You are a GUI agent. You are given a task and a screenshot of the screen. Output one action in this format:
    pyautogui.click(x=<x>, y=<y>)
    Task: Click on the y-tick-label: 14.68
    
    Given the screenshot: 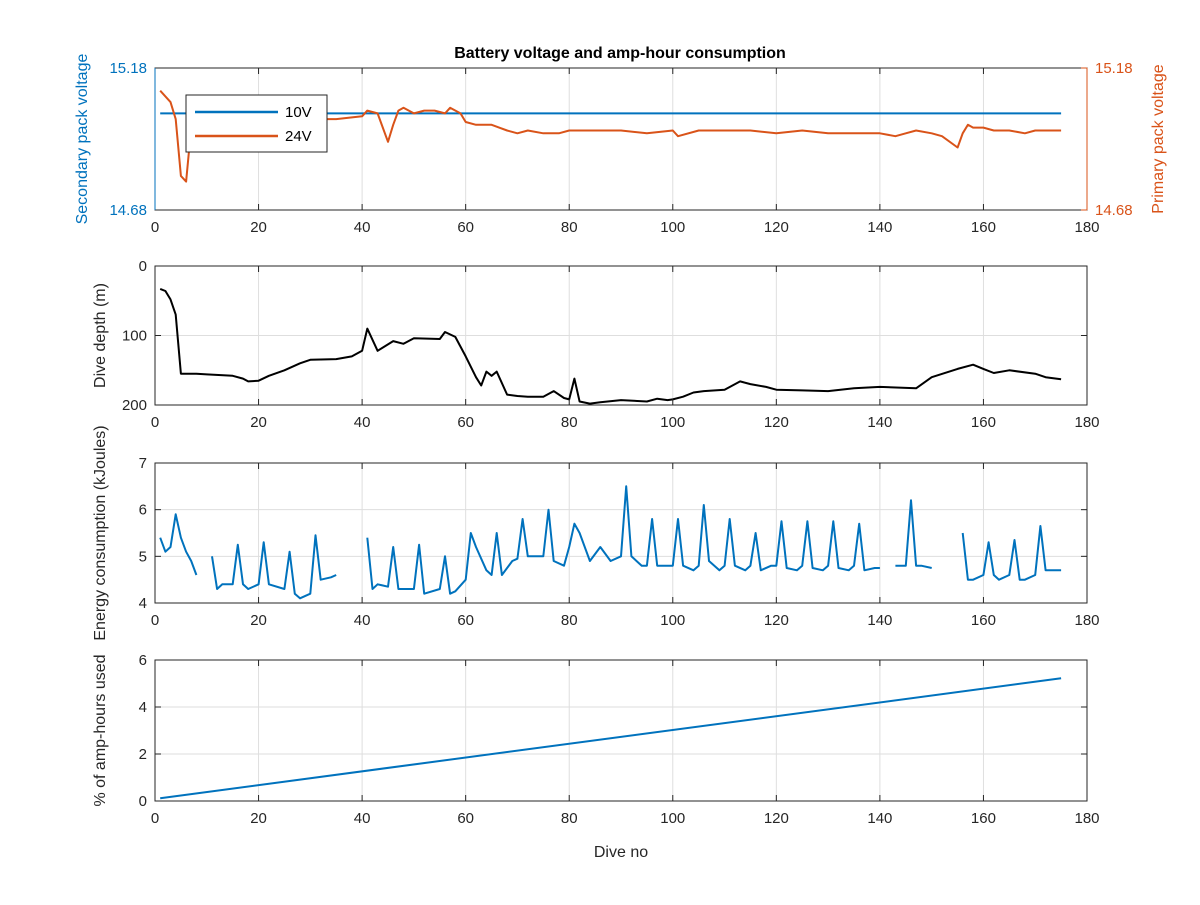 What is the action you would take?
    pyautogui.click(x=128, y=210)
    